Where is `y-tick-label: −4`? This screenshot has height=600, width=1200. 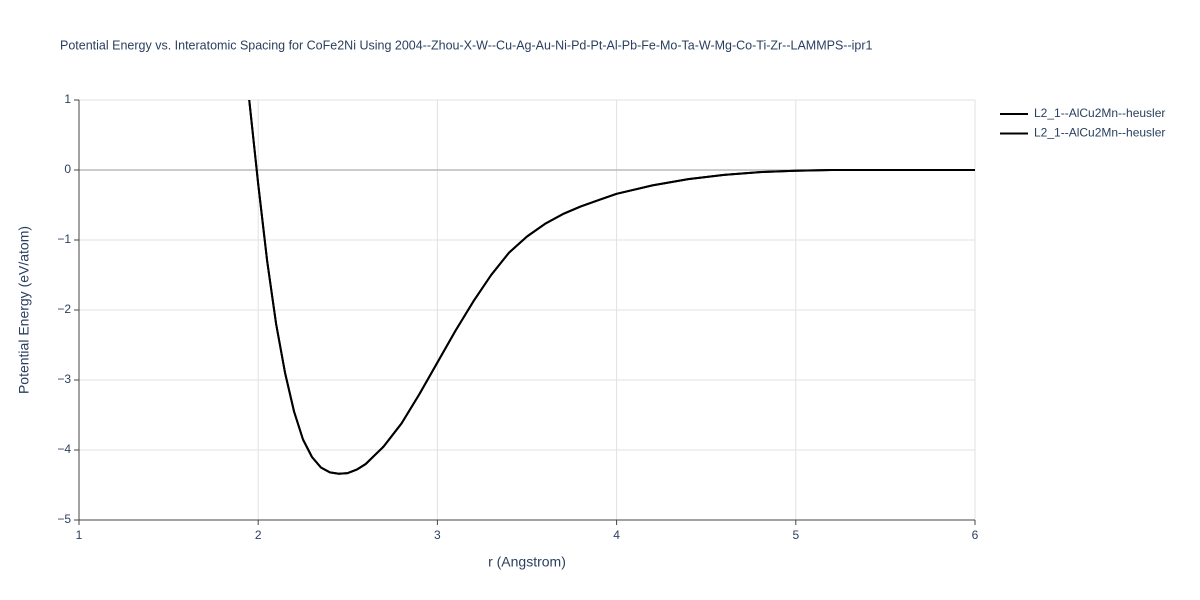 y-tick-label: −4 is located at coordinates (64, 449).